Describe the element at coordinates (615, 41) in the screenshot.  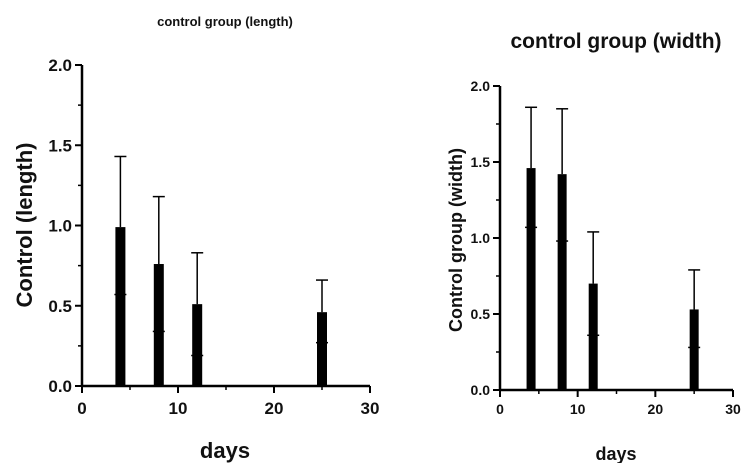
I see `chart-title: control group (width)` at that location.